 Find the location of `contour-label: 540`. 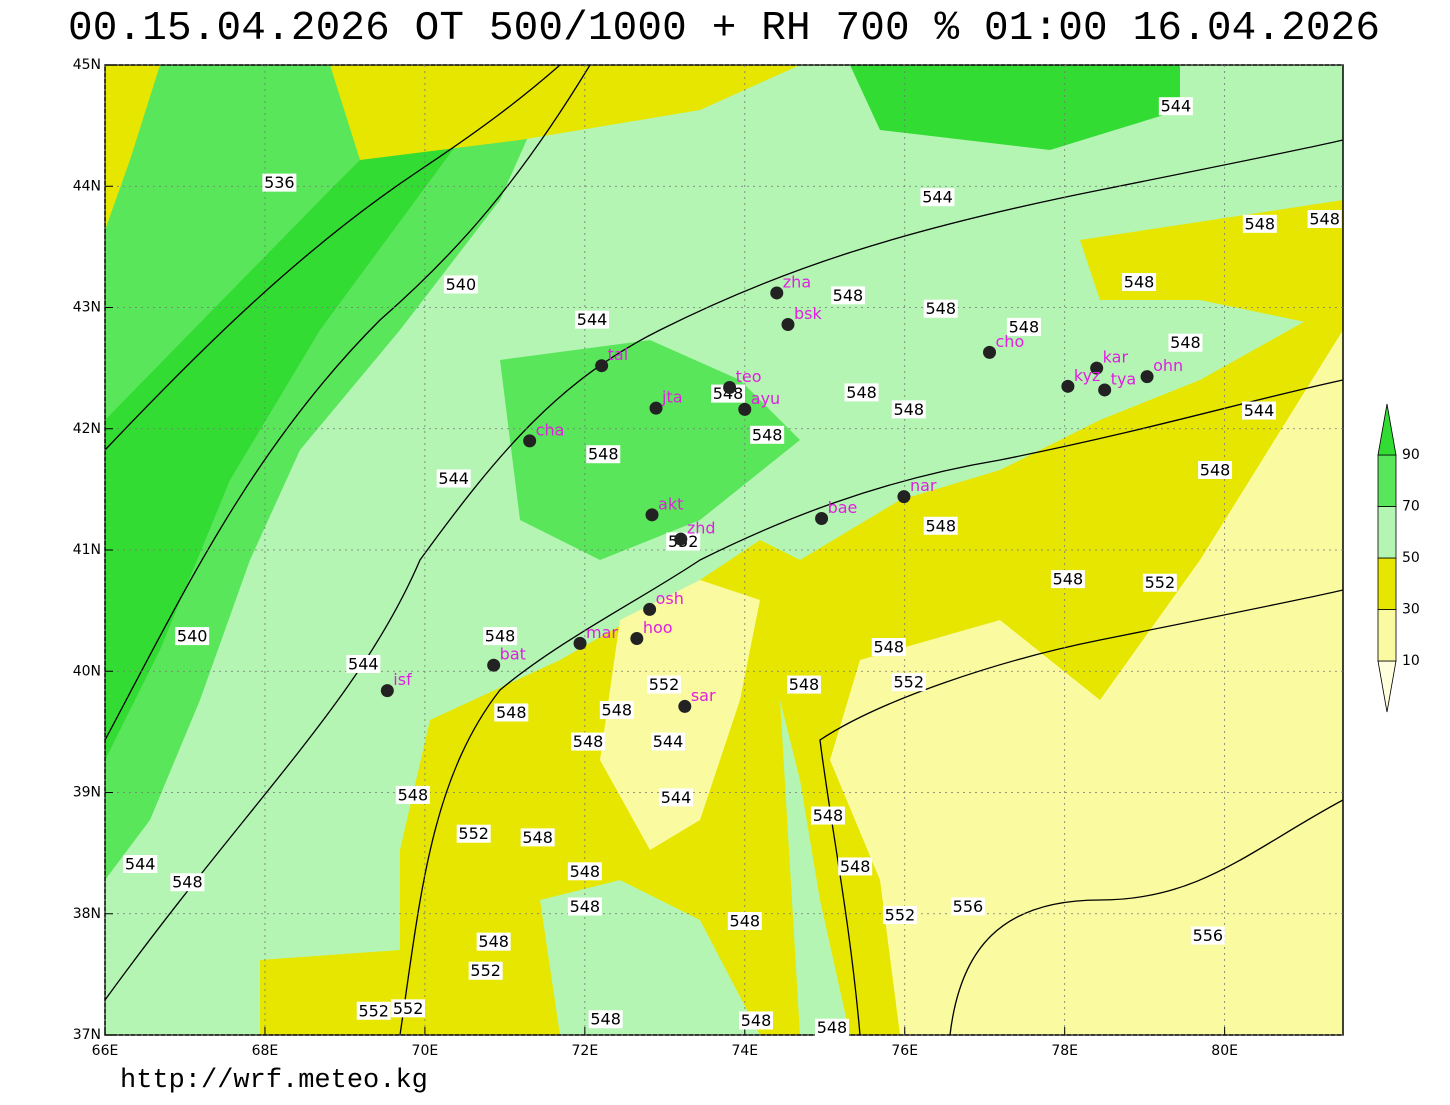

contour-label: 540 is located at coordinates (461, 284).